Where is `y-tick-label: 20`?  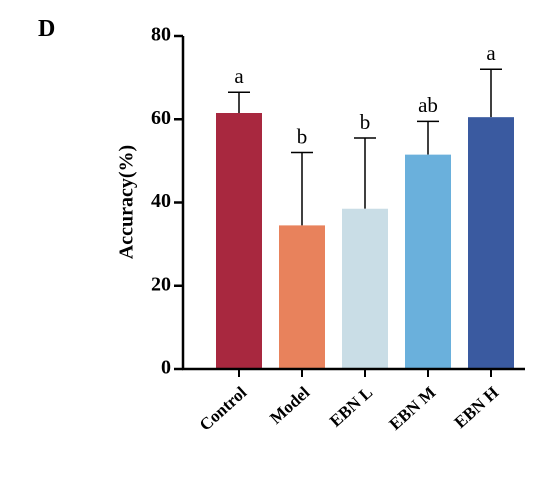
y-tick-label: 20 is located at coordinates (161, 284).